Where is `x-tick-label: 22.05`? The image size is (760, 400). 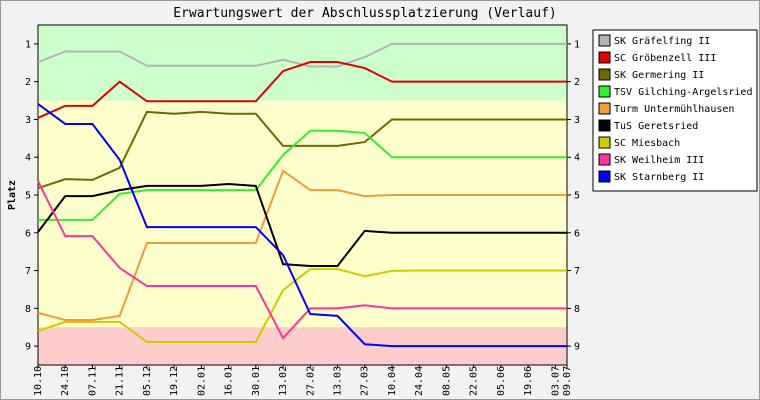 x-tick-label: 22.05 is located at coordinates (474, 381).